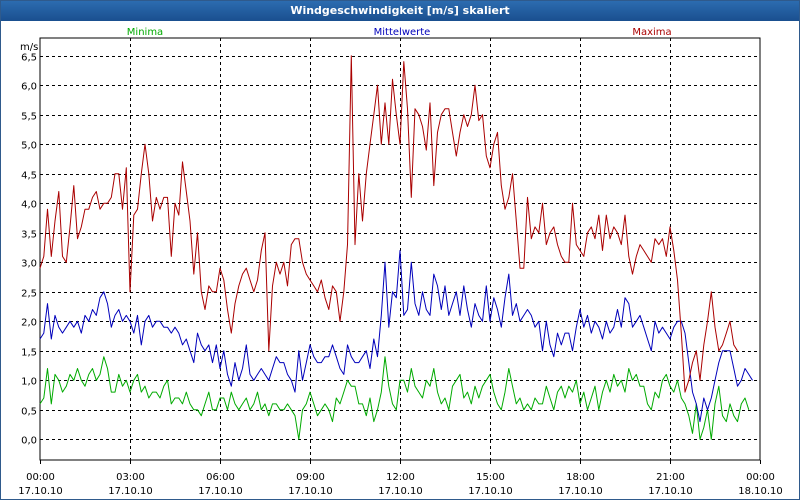  Describe the element at coordinates (29, 205) in the screenshot. I see `y-tick-label: 4,0` at that location.